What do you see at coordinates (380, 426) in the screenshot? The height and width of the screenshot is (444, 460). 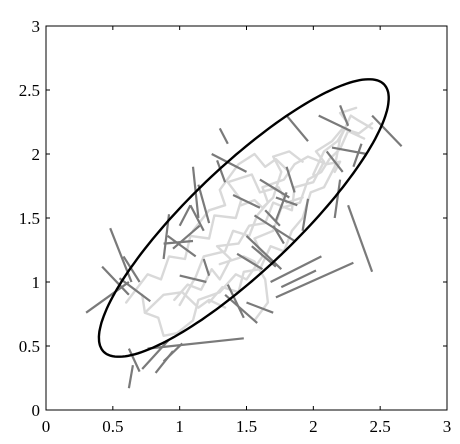 I see `x-tick-label-5: 2.5` at bounding box center [380, 426].